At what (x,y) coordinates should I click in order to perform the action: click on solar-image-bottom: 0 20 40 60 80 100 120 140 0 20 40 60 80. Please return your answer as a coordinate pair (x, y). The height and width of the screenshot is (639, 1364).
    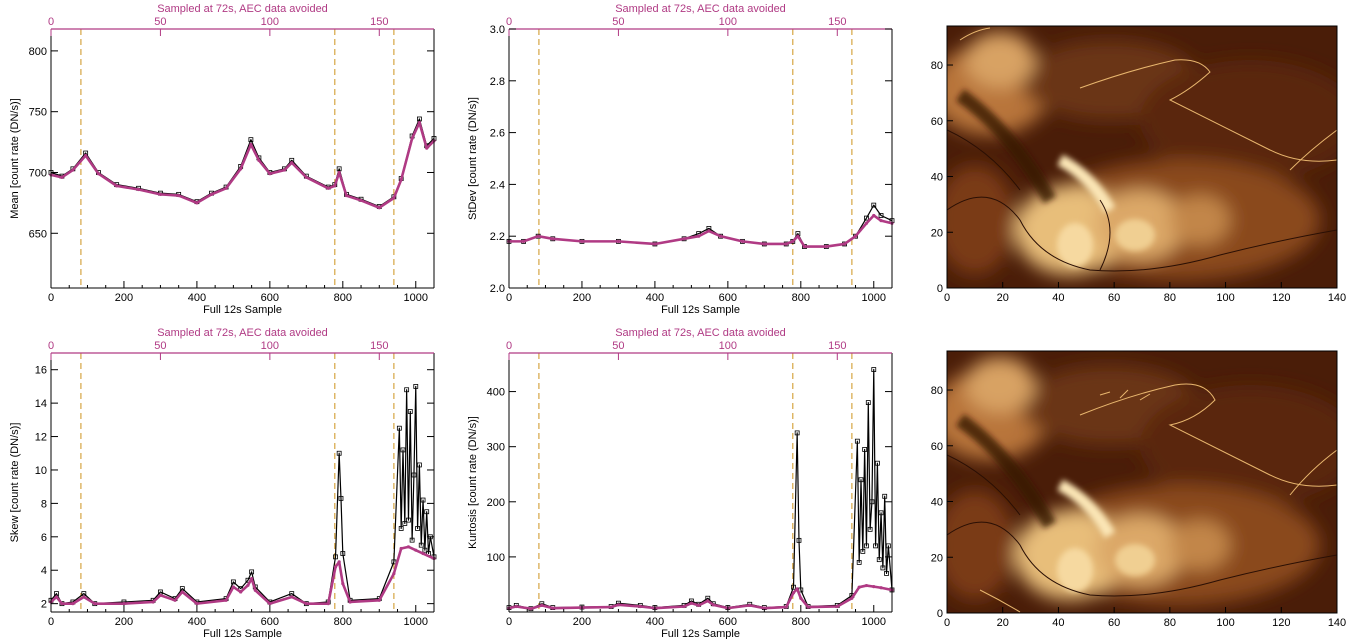
    Looking at the image, I should click on (1138, 489).